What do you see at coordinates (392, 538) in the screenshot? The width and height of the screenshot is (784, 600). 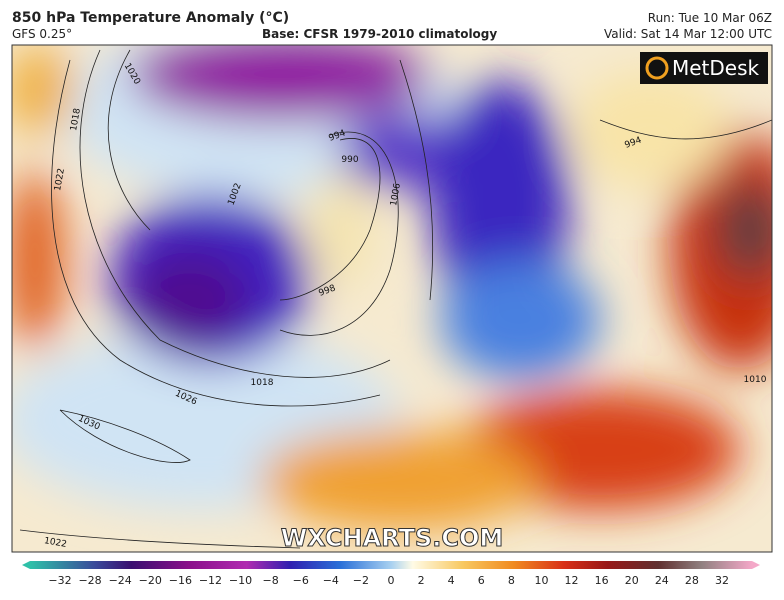 I see `watermark: WXCHARTS.COM` at bounding box center [392, 538].